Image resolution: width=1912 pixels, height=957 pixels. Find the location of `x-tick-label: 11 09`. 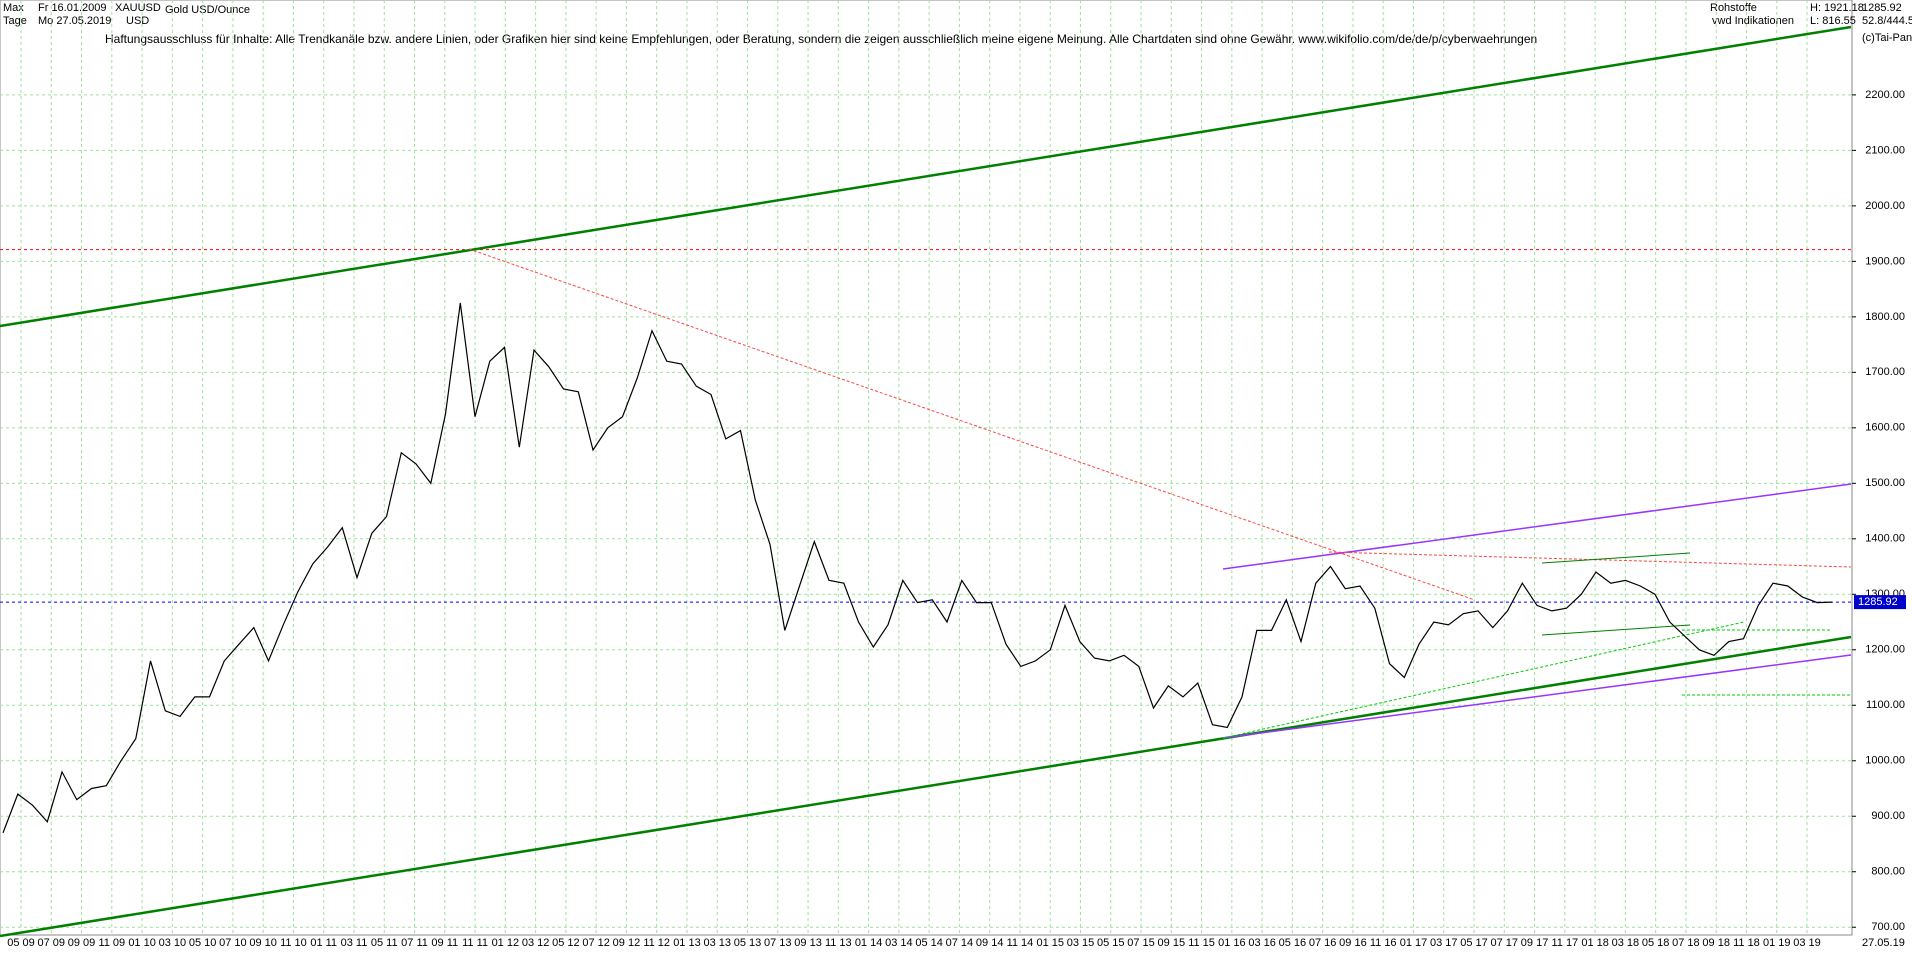

x-tick-label: 11 09 is located at coordinates (111, 943).